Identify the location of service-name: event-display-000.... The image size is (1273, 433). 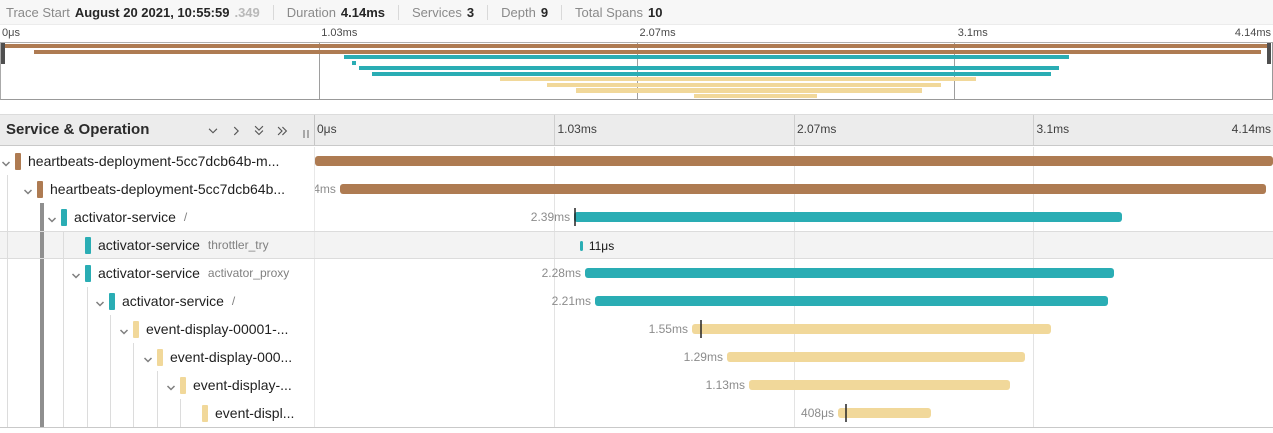
(231, 357).